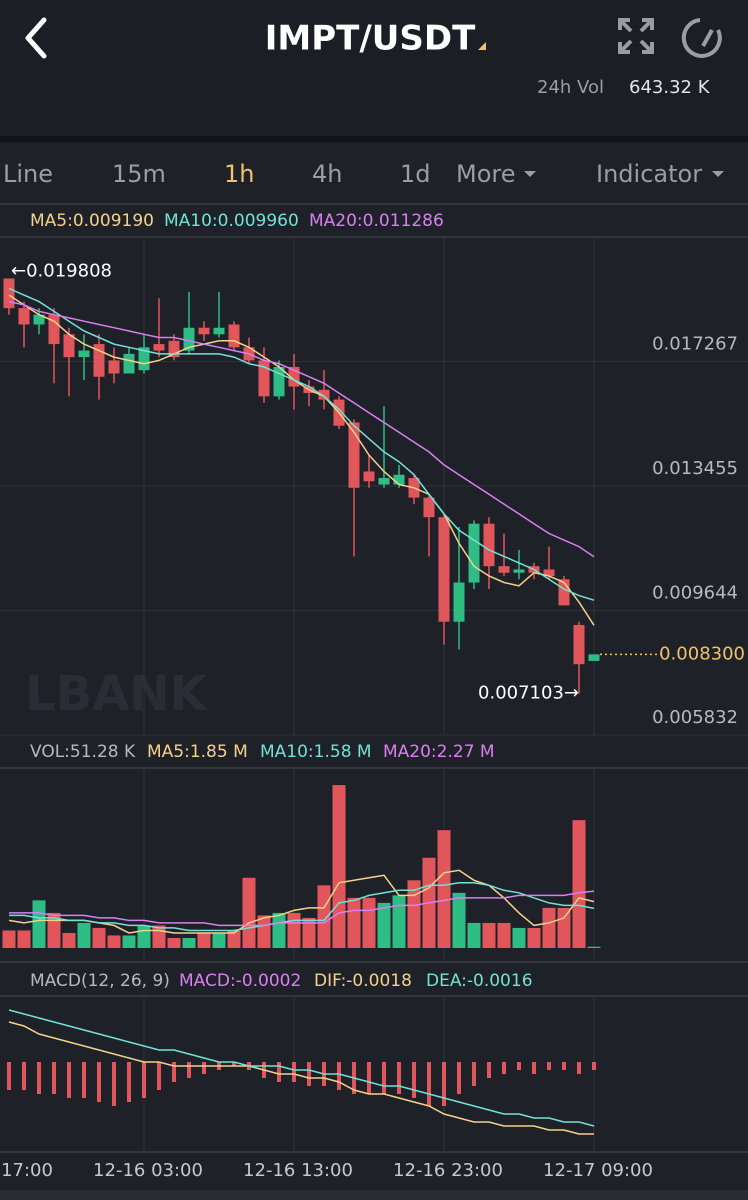 The image size is (748, 1200). I want to click on fullscreen-button, so click(636, 36).